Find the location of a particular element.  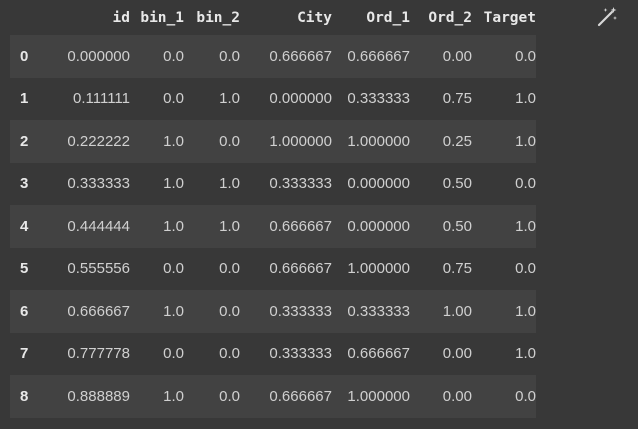

row-index: 3 is located at coordinates (24, 184).